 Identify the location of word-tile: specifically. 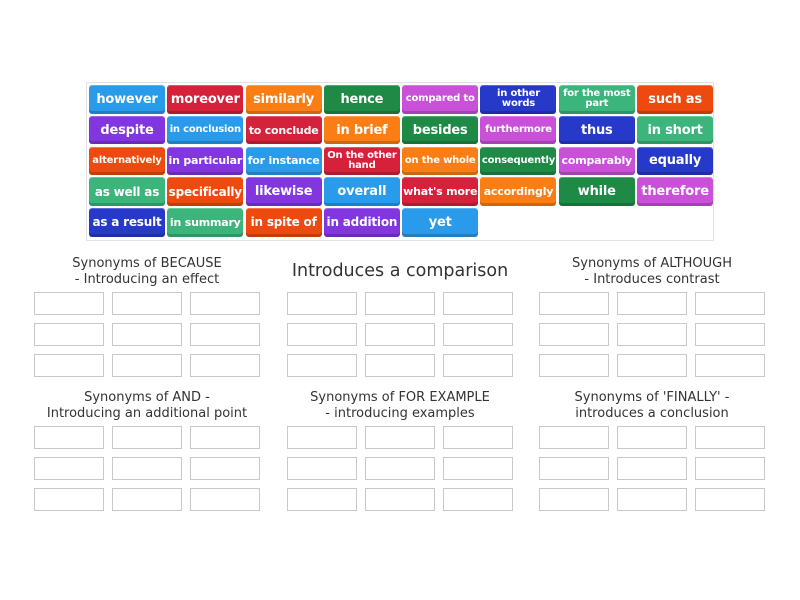
(205, 191).